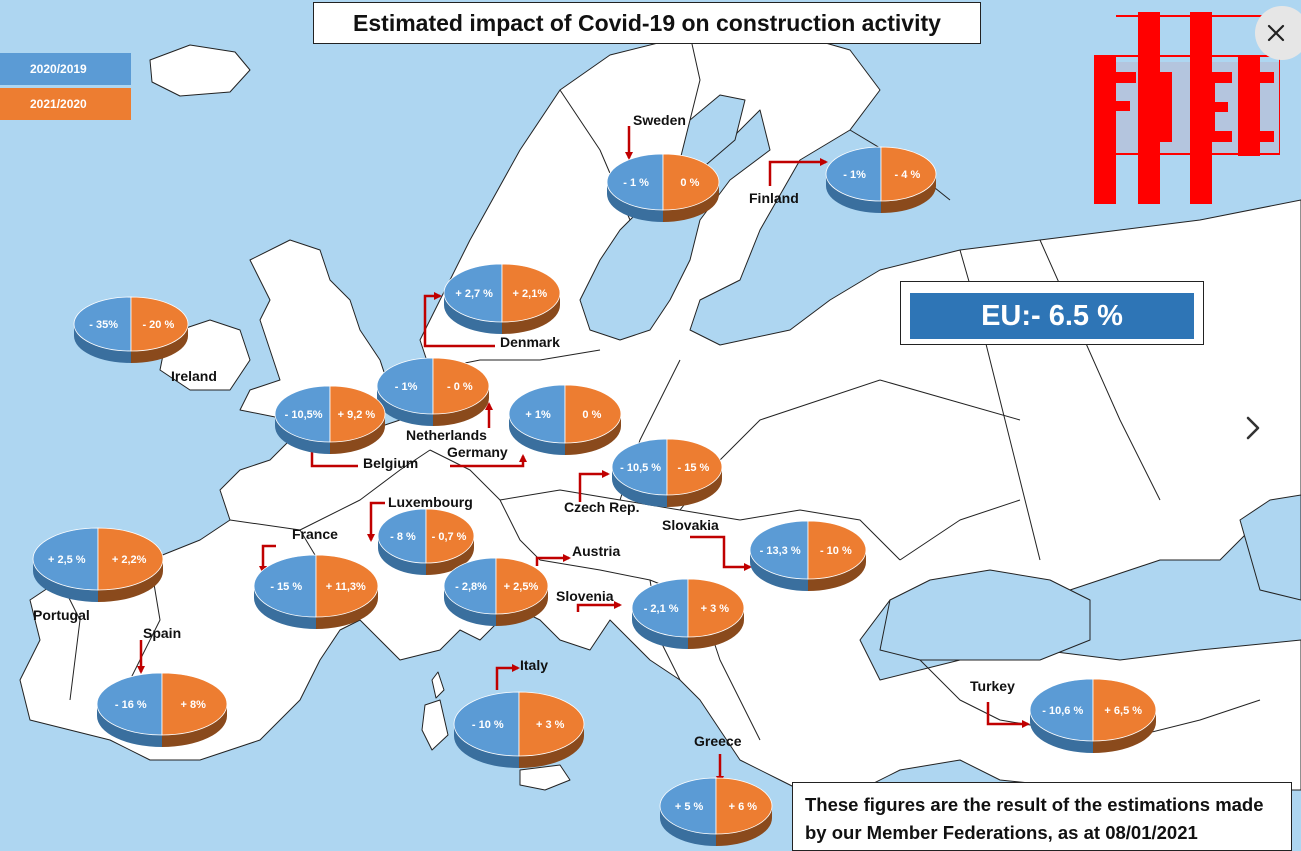  I want to click on legend: 2020/2019 2021/2020, so click(65, 88).